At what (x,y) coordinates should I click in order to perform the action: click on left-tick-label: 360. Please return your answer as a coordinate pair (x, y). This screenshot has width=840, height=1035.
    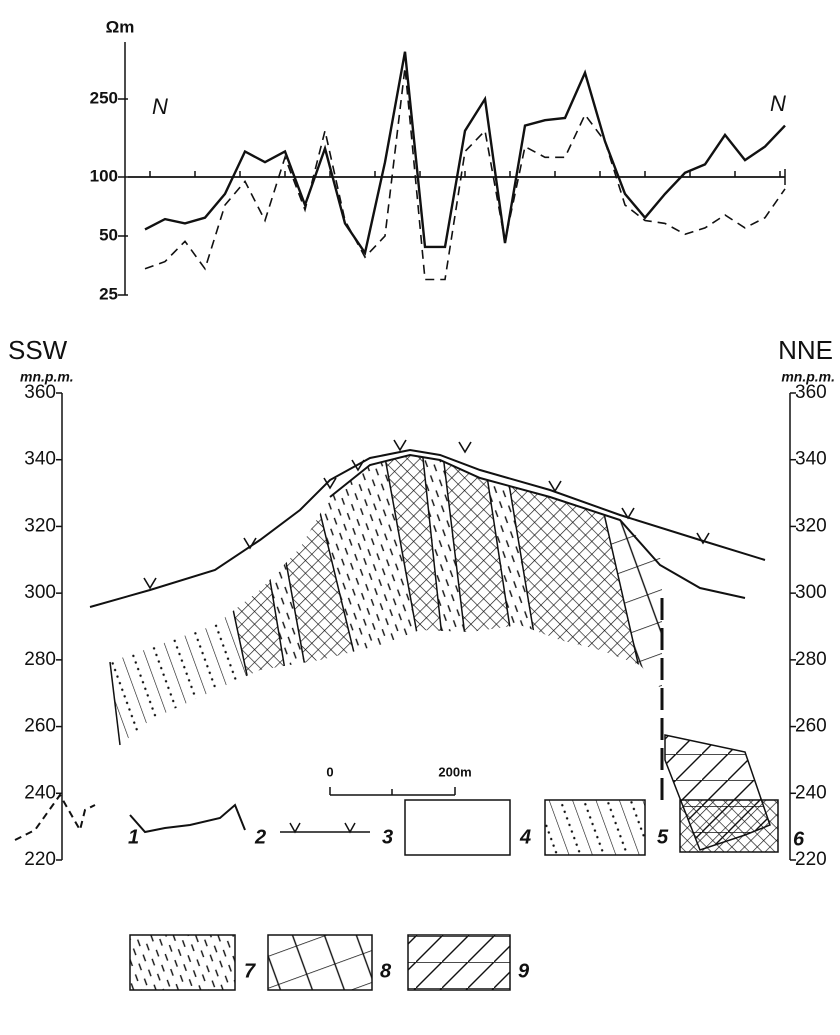
    Looking at the image, I should click on (40, 392).